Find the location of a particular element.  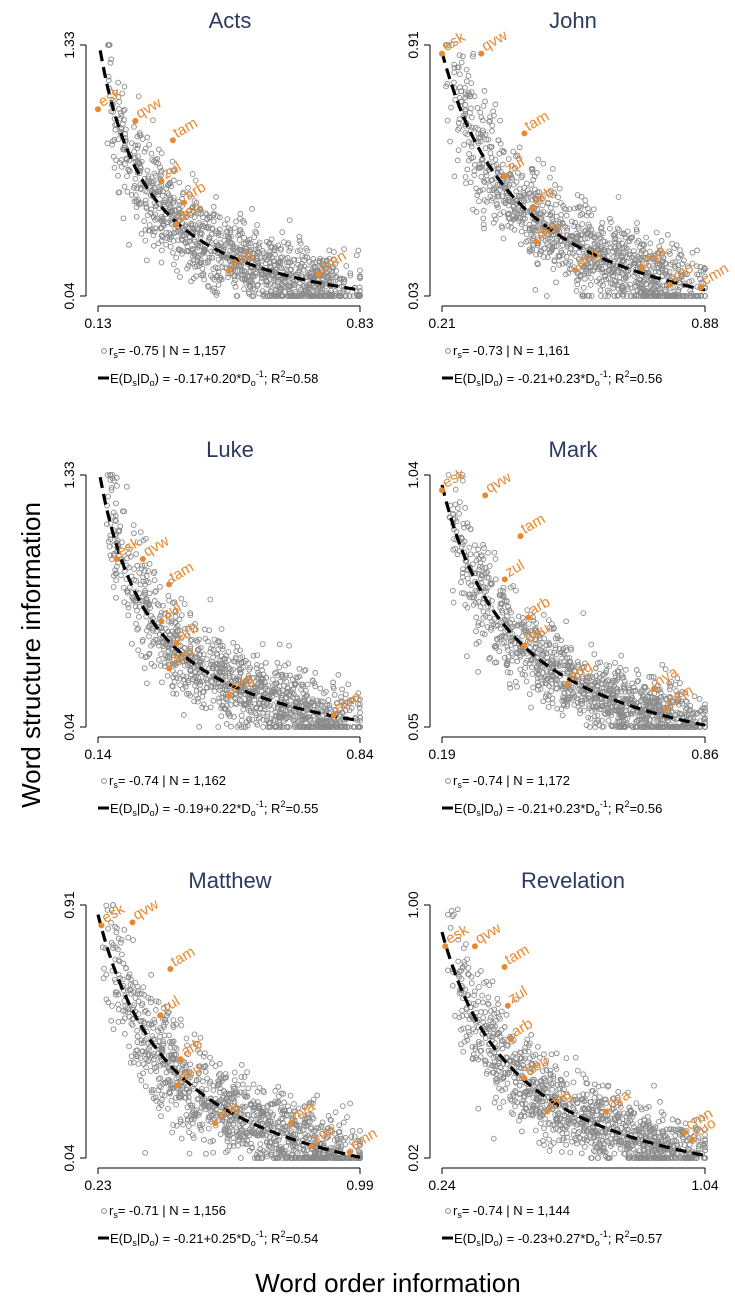

legend-point-icon is located at coordinates (104, 781).